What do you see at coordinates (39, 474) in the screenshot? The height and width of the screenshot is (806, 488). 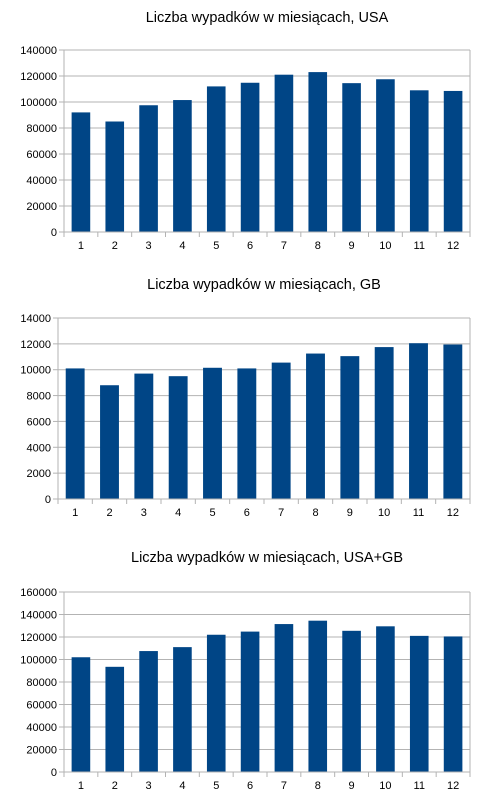 I see `y-tick-label: 2000` at bounding box center [39, 474].